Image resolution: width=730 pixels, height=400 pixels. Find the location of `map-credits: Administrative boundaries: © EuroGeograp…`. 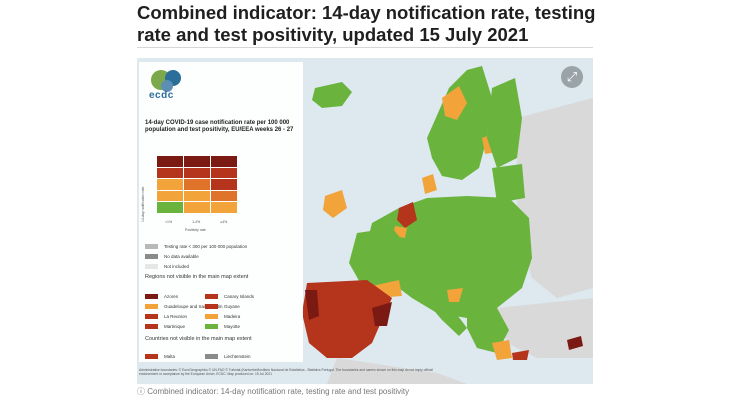

map-credits: Administrative boundaries: © EuroGeograp… is located at coordinates (286, 372).